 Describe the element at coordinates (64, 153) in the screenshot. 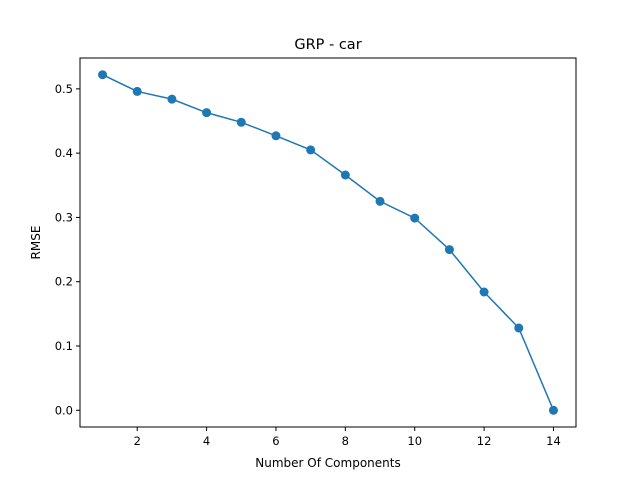

I see `y-tick-label: 0.4` at that location.